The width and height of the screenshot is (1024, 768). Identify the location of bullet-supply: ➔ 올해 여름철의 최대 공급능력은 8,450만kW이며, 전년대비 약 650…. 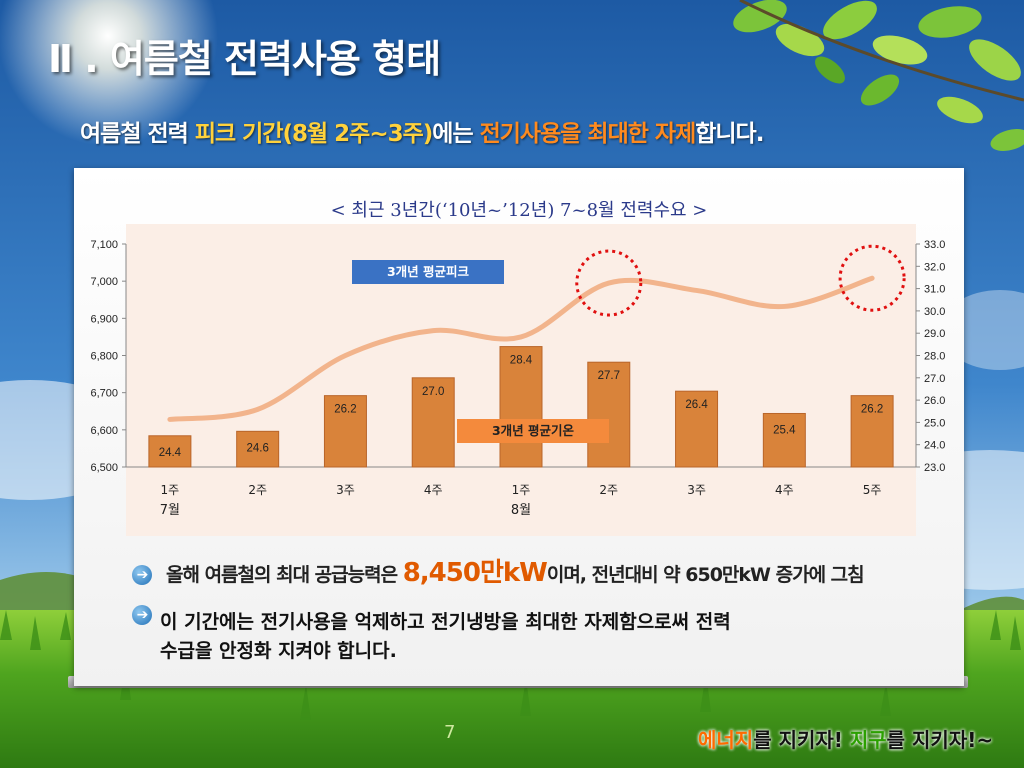
(498, 570).